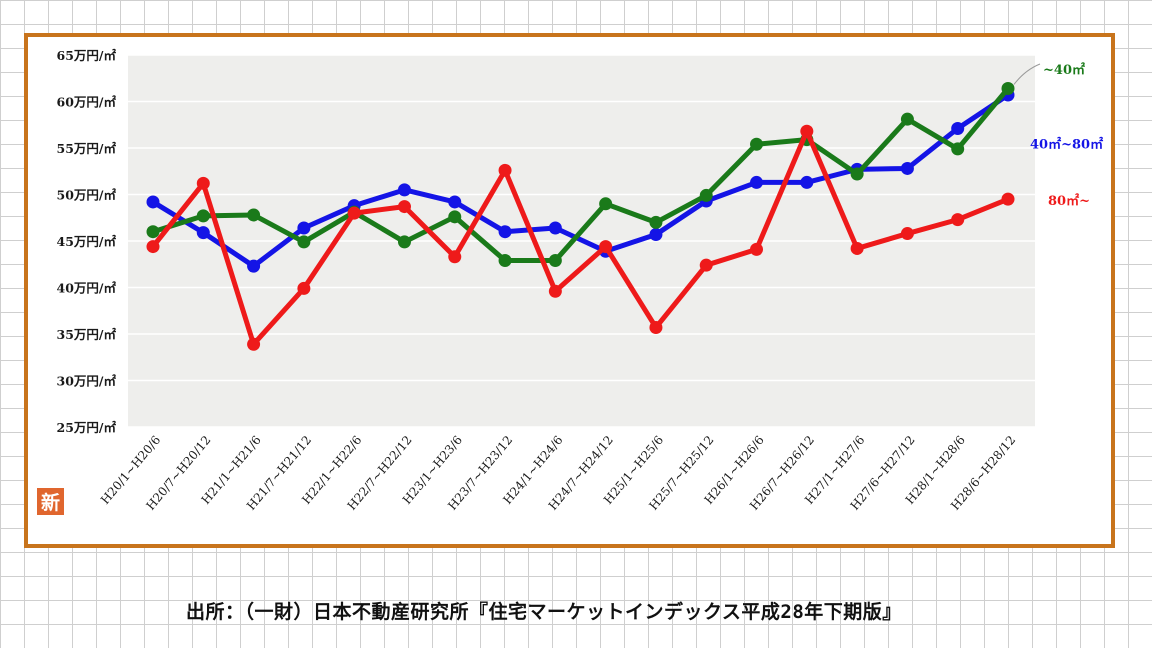 The image size is (1152, 648). What do you see at coordinates (87, 427) in the screenshot?
I see `y-tick-label: 25万円/㎡` at bounding box center [87, 427].